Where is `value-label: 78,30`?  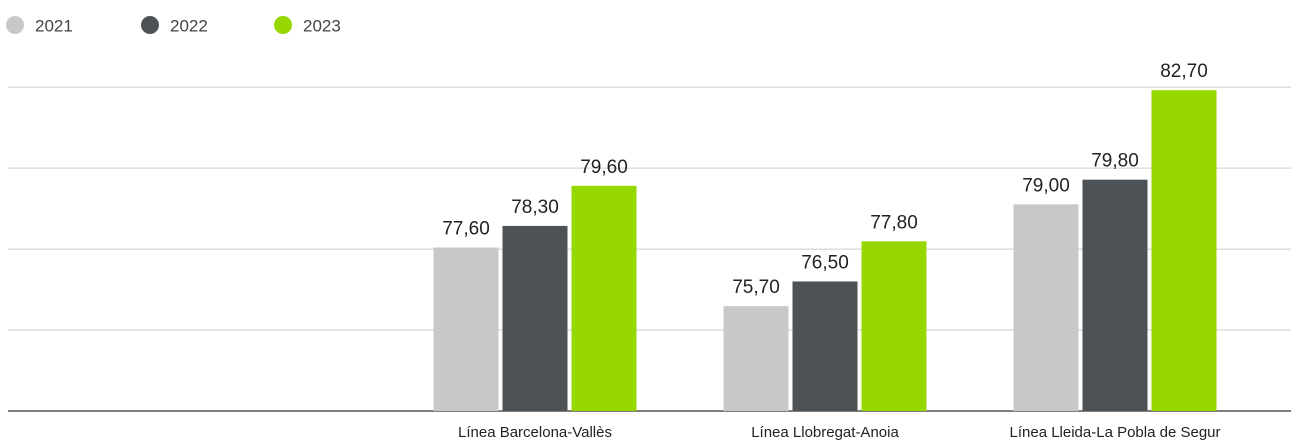 value-label: 78,30 is located at coordinates (535, 207).